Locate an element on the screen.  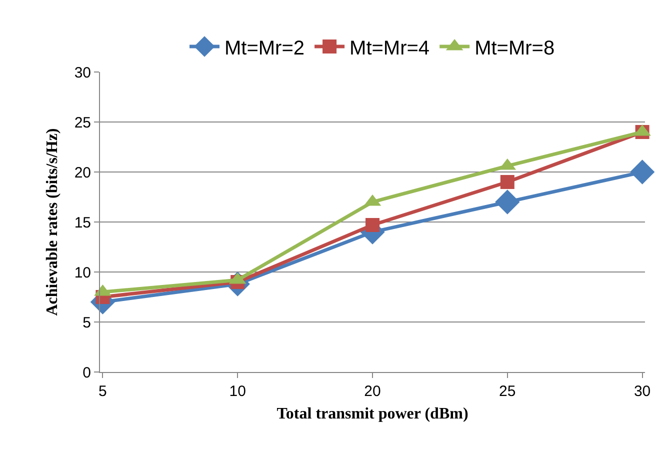
x-tick-label: 25 is located at coordinates (507, 391).